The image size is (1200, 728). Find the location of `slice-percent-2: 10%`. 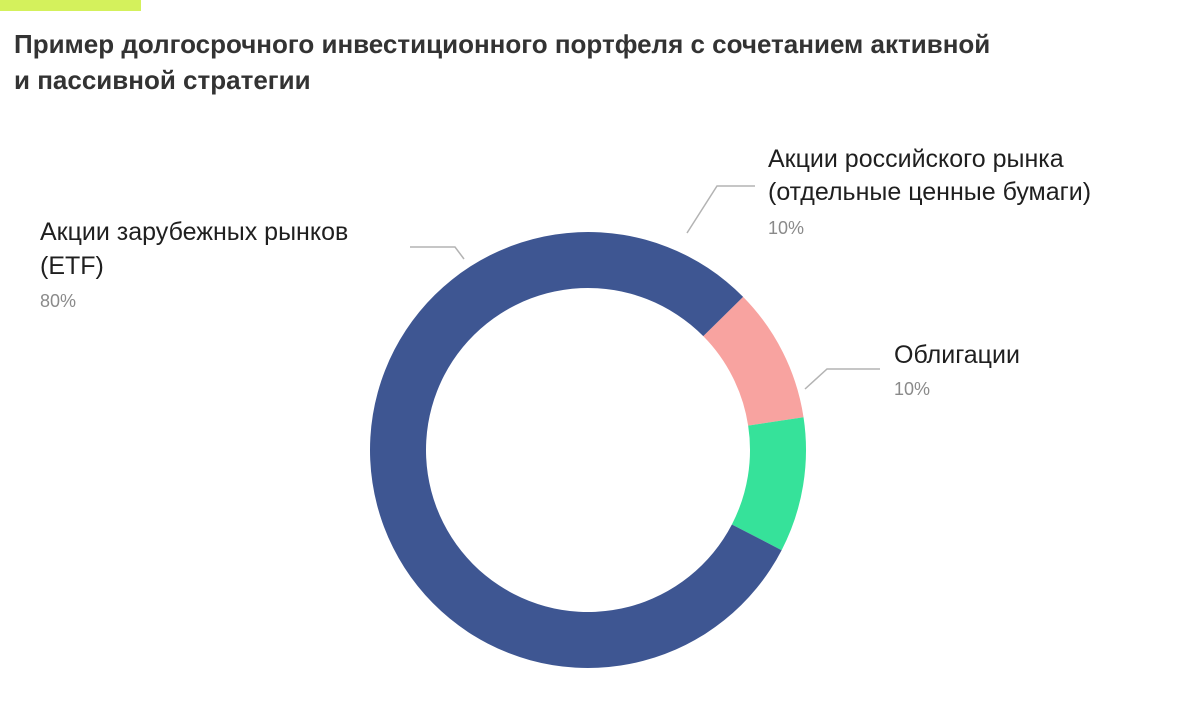

slice-percent-2: 10% is located at coordinates (912, 389).